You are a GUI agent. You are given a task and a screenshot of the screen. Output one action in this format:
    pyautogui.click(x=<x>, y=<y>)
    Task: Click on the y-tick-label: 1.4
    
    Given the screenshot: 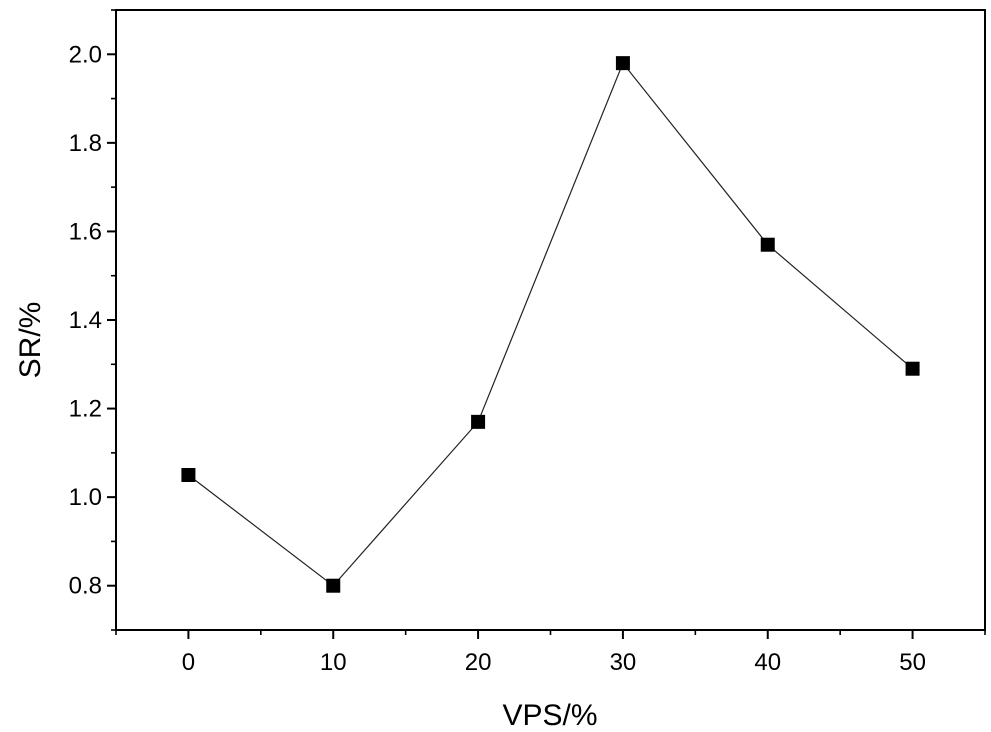 What is the action you would take?
    pyautogui.click(x=85, y=320)
    